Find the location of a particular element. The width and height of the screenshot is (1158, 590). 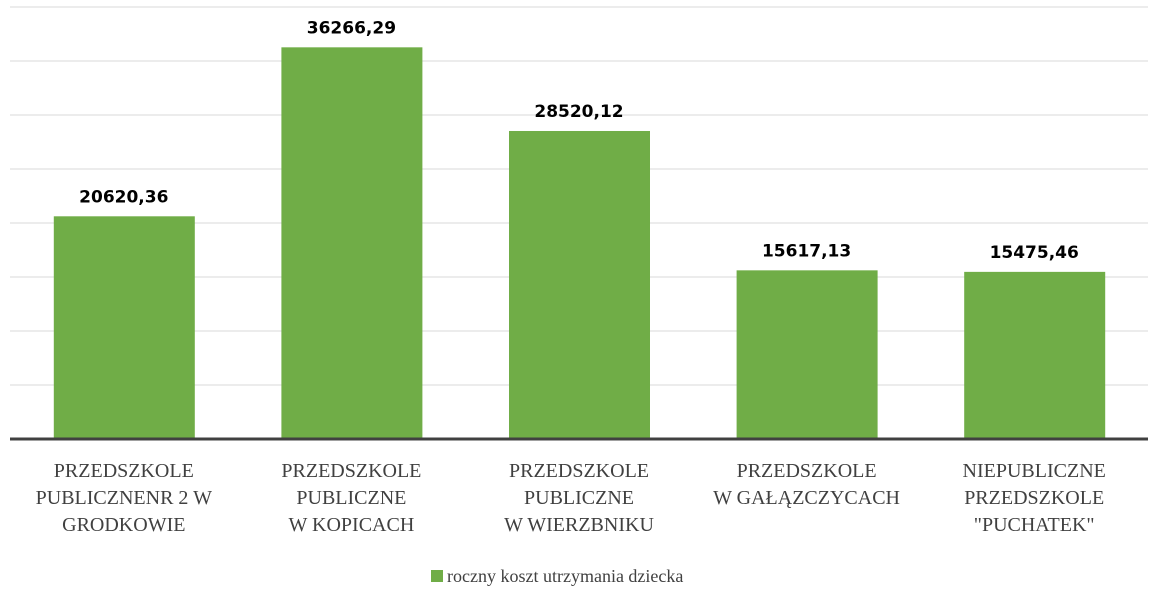

x-tick-label-line: GRODKOWIE is located at coordinates (123, 525).